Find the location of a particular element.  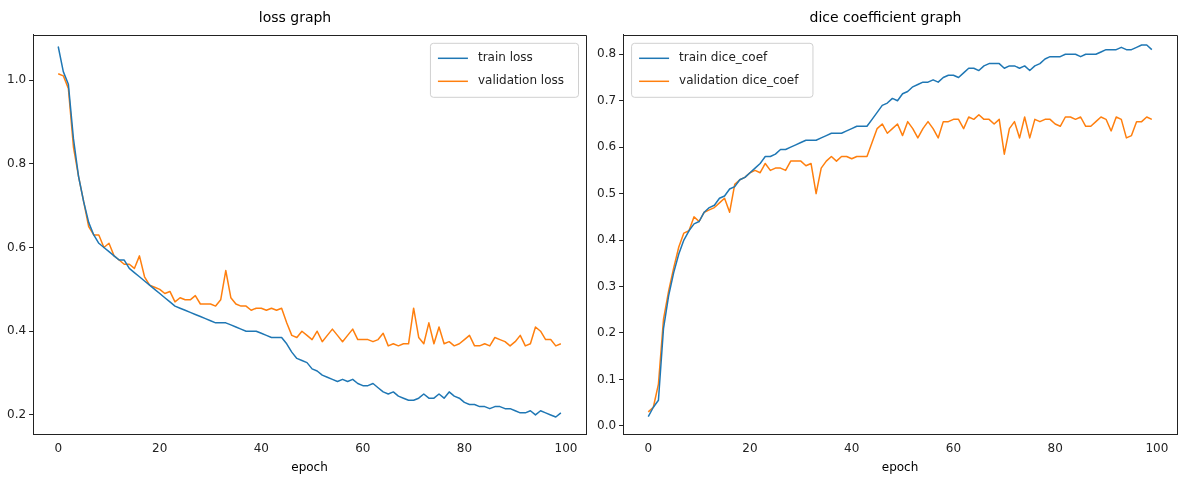

legend-label: validation loss is located at coordinates (520, 80).